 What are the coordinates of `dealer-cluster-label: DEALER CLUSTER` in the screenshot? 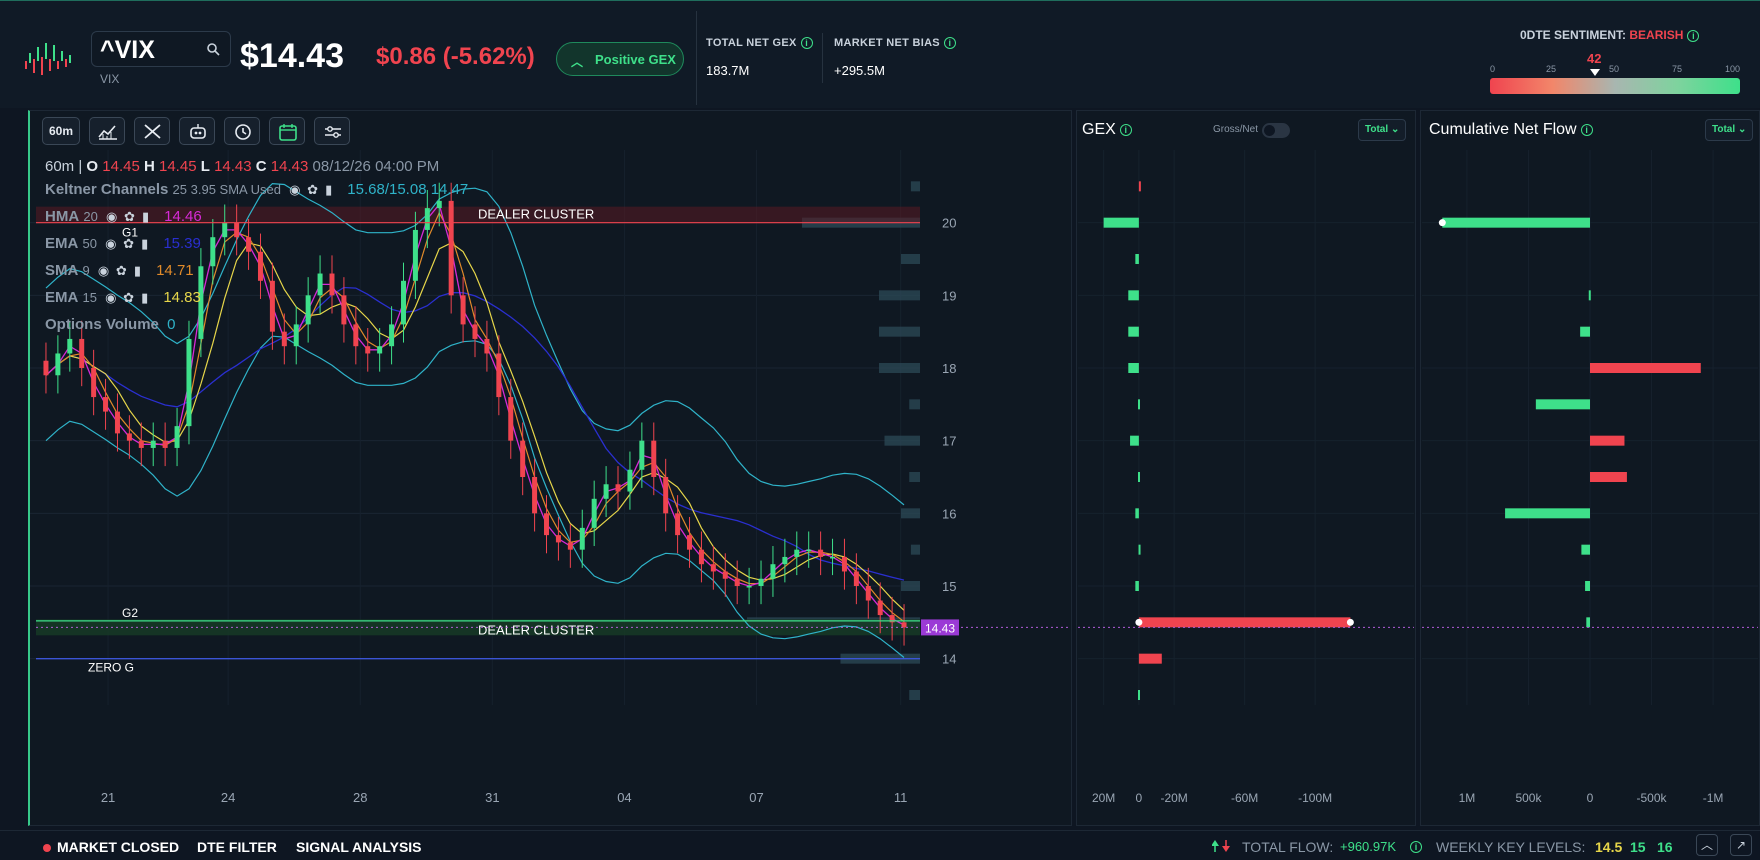 It's located at (536, 214).